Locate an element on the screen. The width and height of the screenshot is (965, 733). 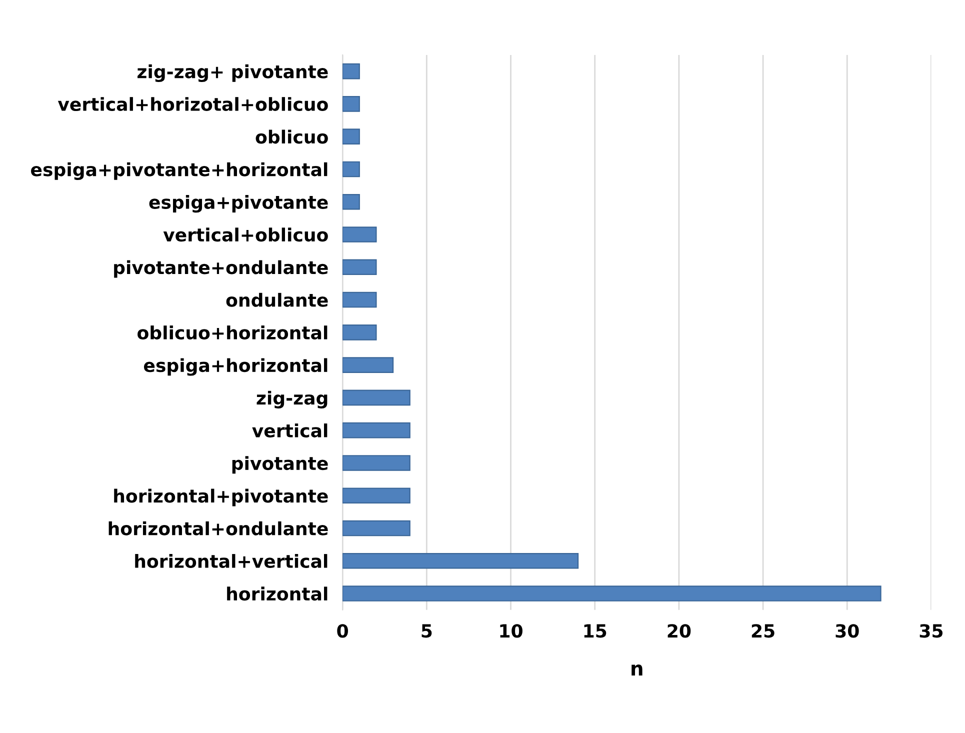
x-tick-label: 30 is located at coordinates (847, 631).